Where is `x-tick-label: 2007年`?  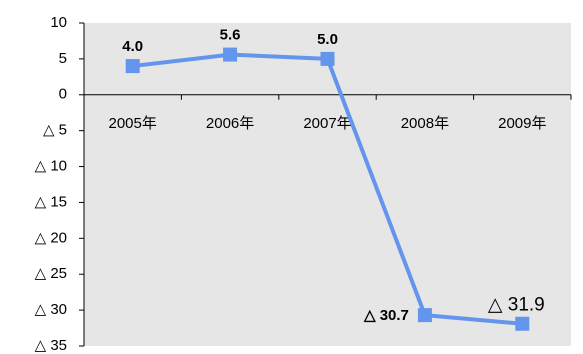 x-tick-label: 2007年 is located at coordinates (327, 123).